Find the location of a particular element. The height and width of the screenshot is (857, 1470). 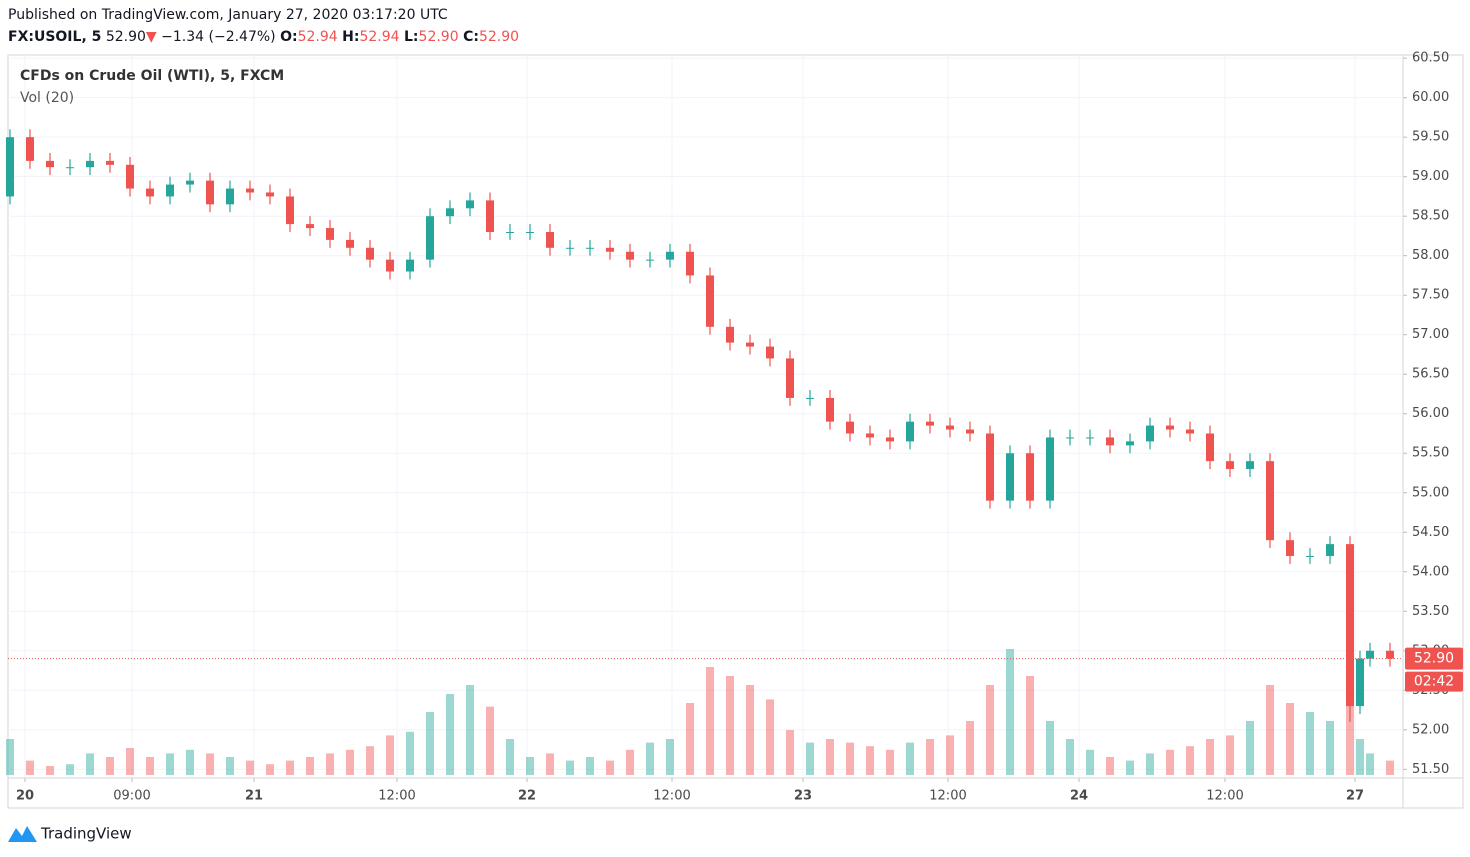

high-label: H: is located at coordinates (351, 37).